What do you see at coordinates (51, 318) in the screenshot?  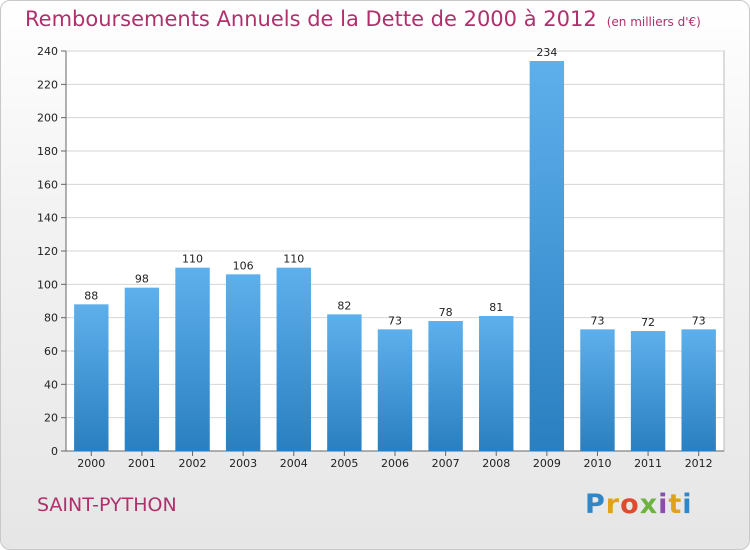 I see `y-tick-label: 80` at bounding box center [51, 318].